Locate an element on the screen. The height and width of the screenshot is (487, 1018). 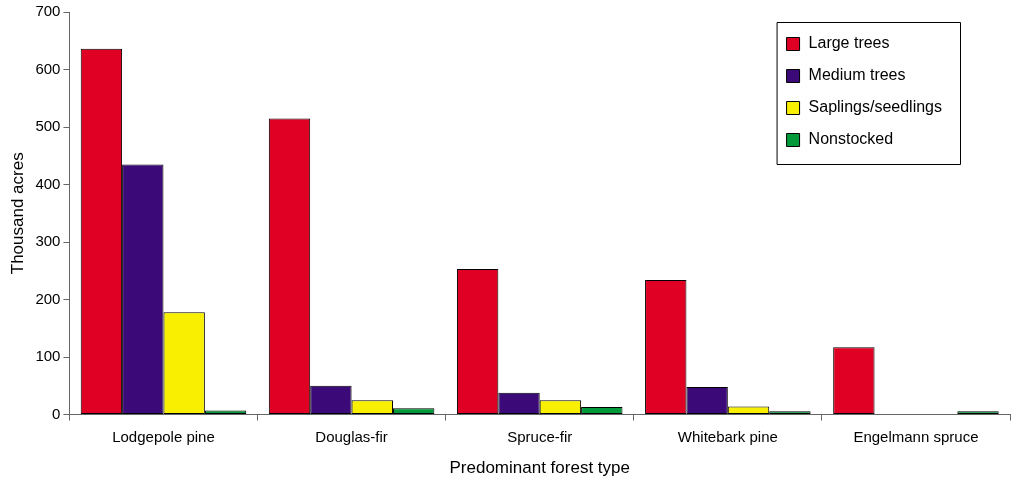
y-tick-label: 600 is located at coordinates (48, 68).